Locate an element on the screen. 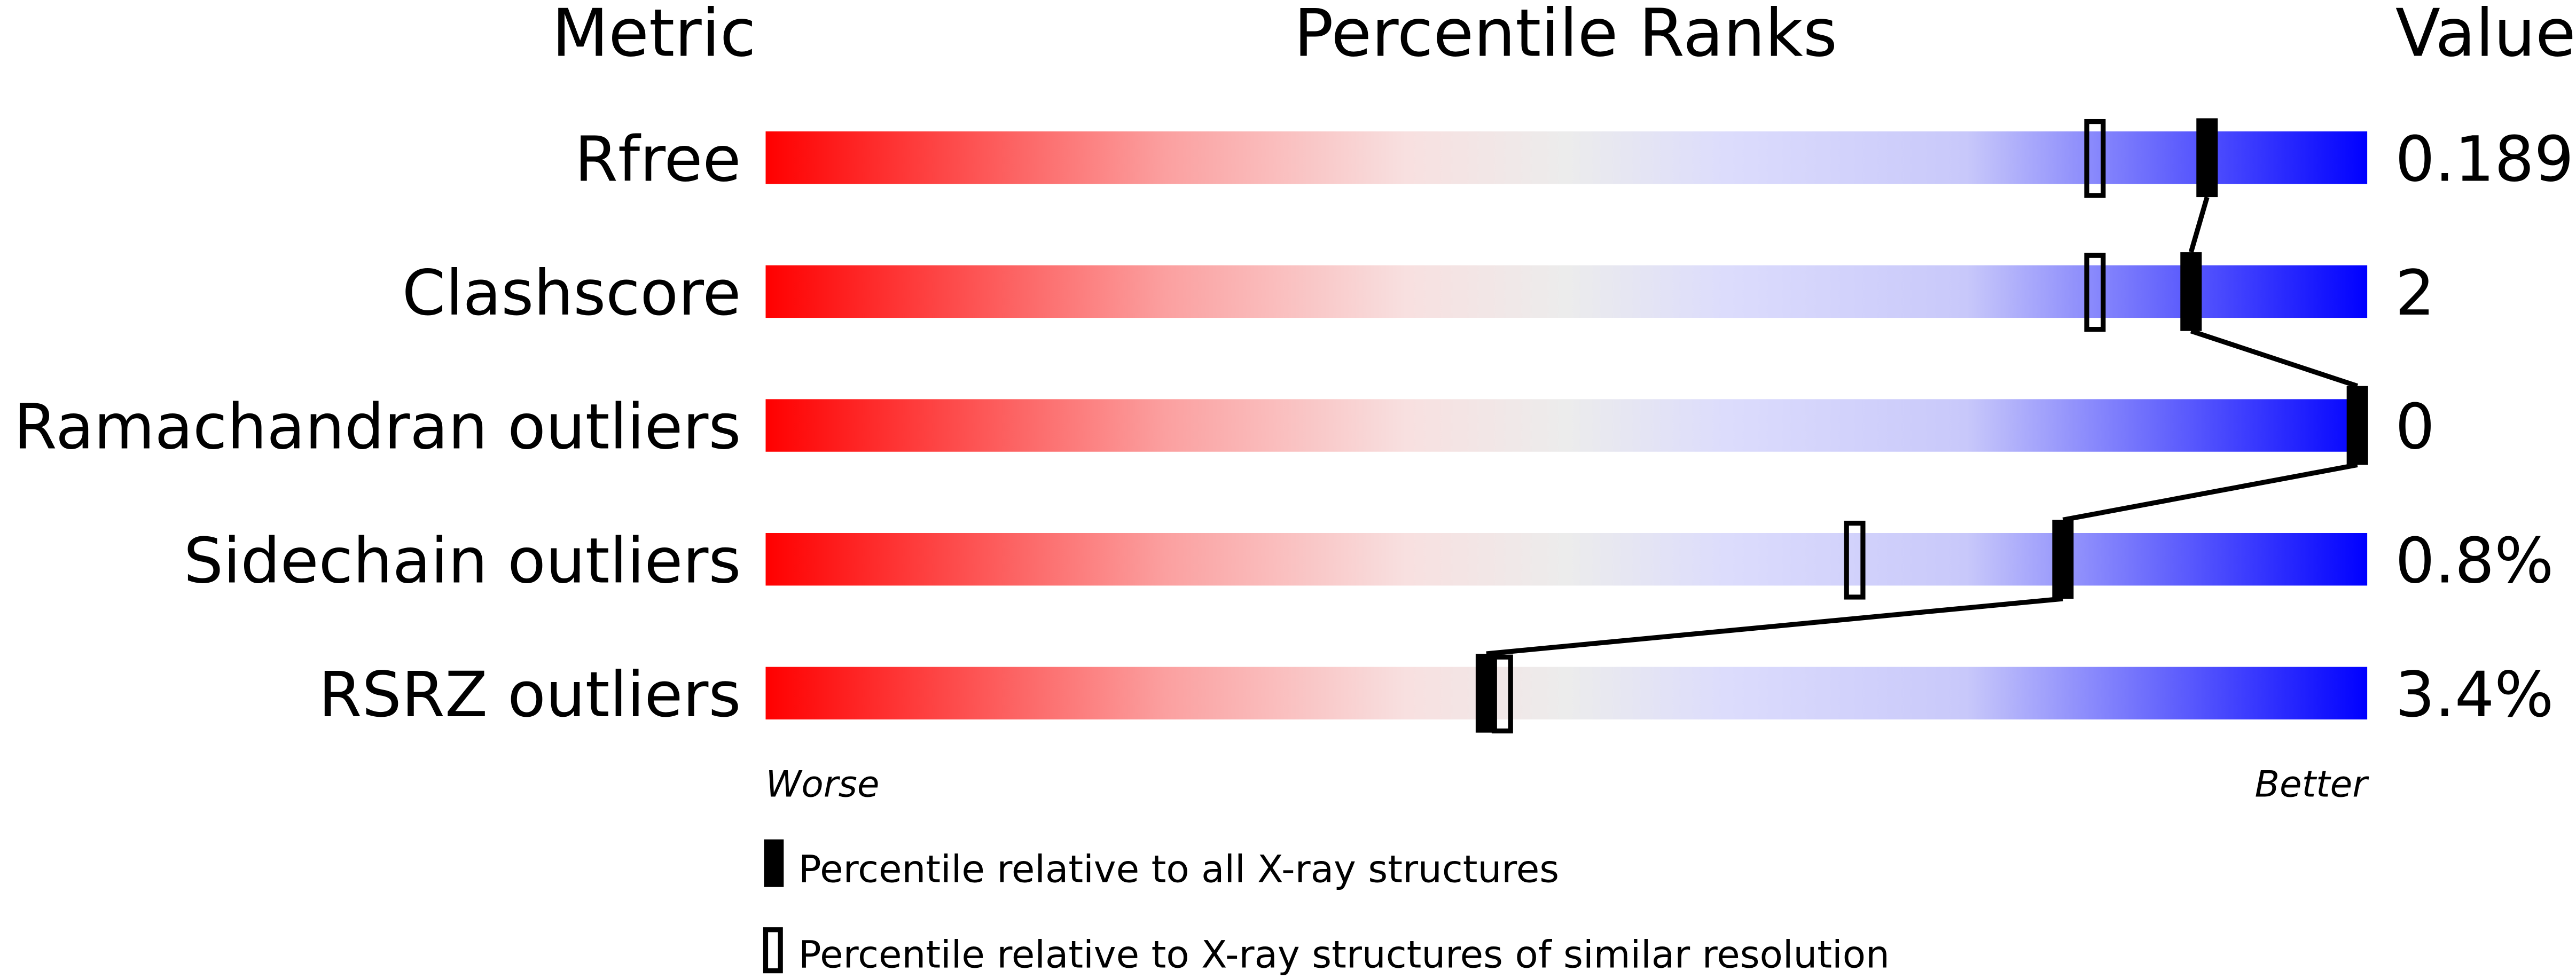 The height and width of the screenshot is (979, 2576). header-metric: Metric is located at coordinates (654, 36).